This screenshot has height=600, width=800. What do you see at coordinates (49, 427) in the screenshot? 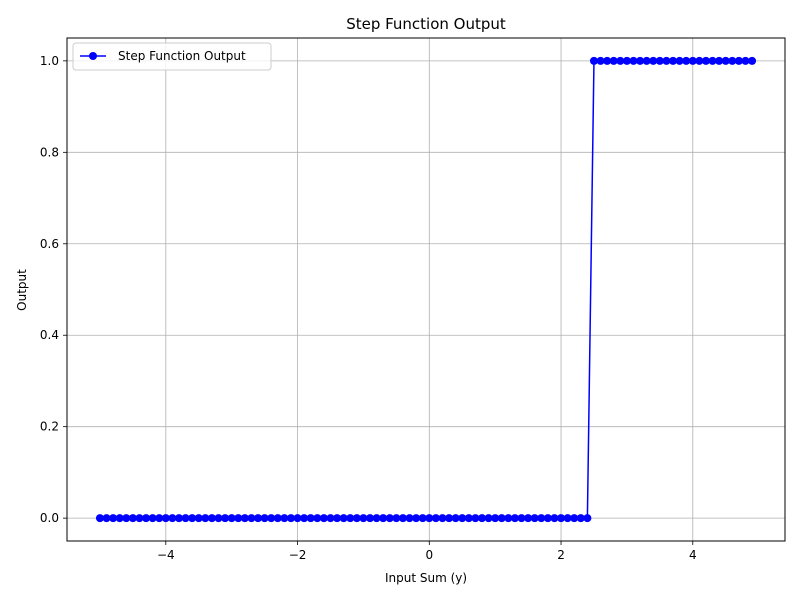
I see `y-tick-label: 0.2` at bounding box center [49, 427].